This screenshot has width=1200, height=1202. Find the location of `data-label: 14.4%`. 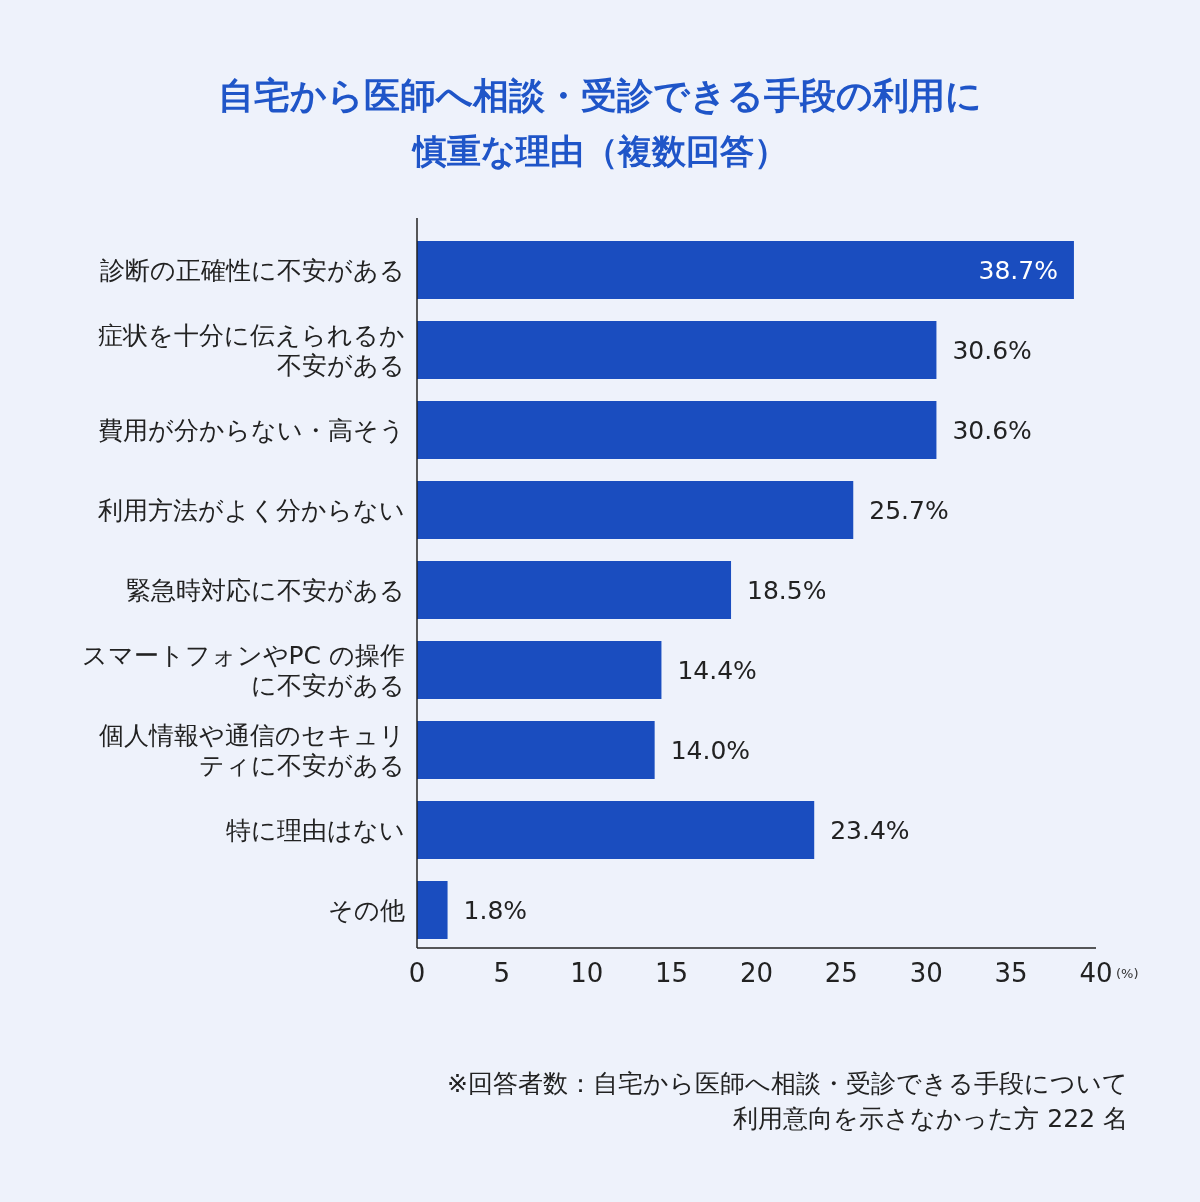

data-label: 14.4% is located at coordinates (717, 670).